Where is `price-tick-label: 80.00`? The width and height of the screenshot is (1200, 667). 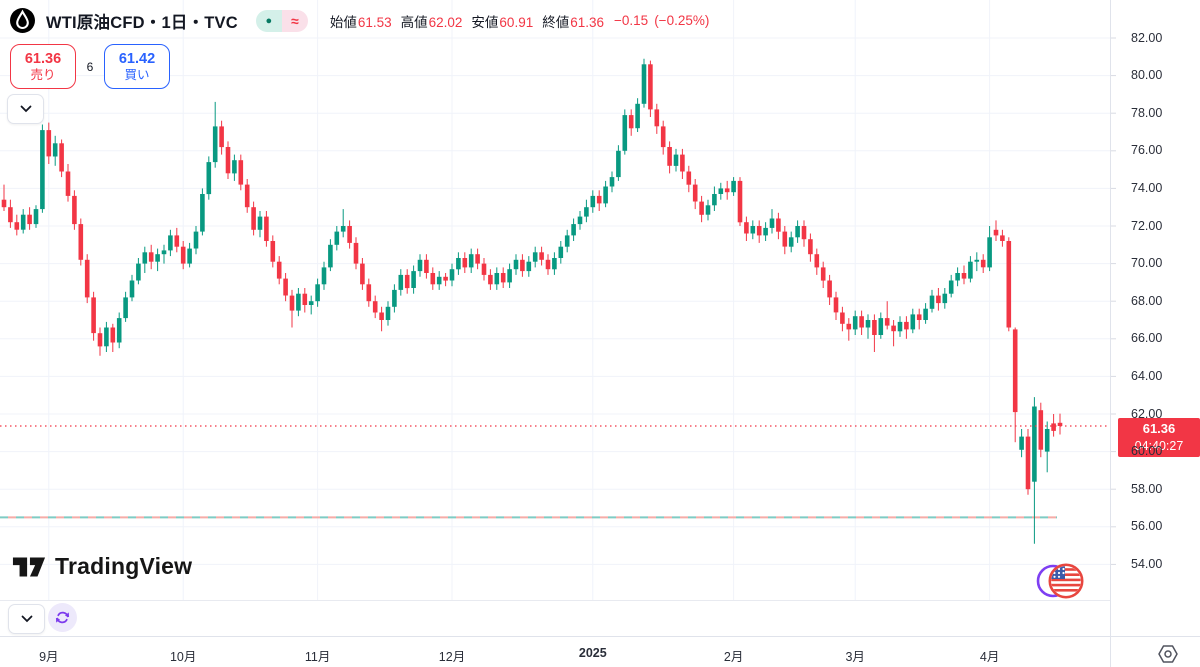
price-tick-label: 80.00 is located at coordinates (1147, 75).